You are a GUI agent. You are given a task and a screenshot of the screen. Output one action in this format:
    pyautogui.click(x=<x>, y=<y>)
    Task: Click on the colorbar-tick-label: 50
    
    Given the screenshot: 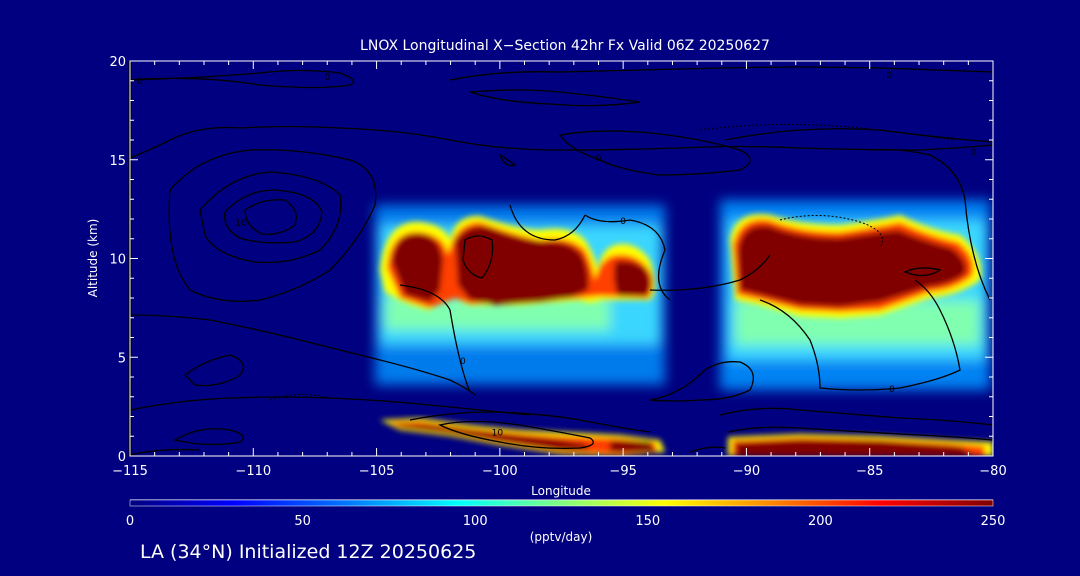 What is the action you would take?
    pyautogui.click(x=302, y=521)
    